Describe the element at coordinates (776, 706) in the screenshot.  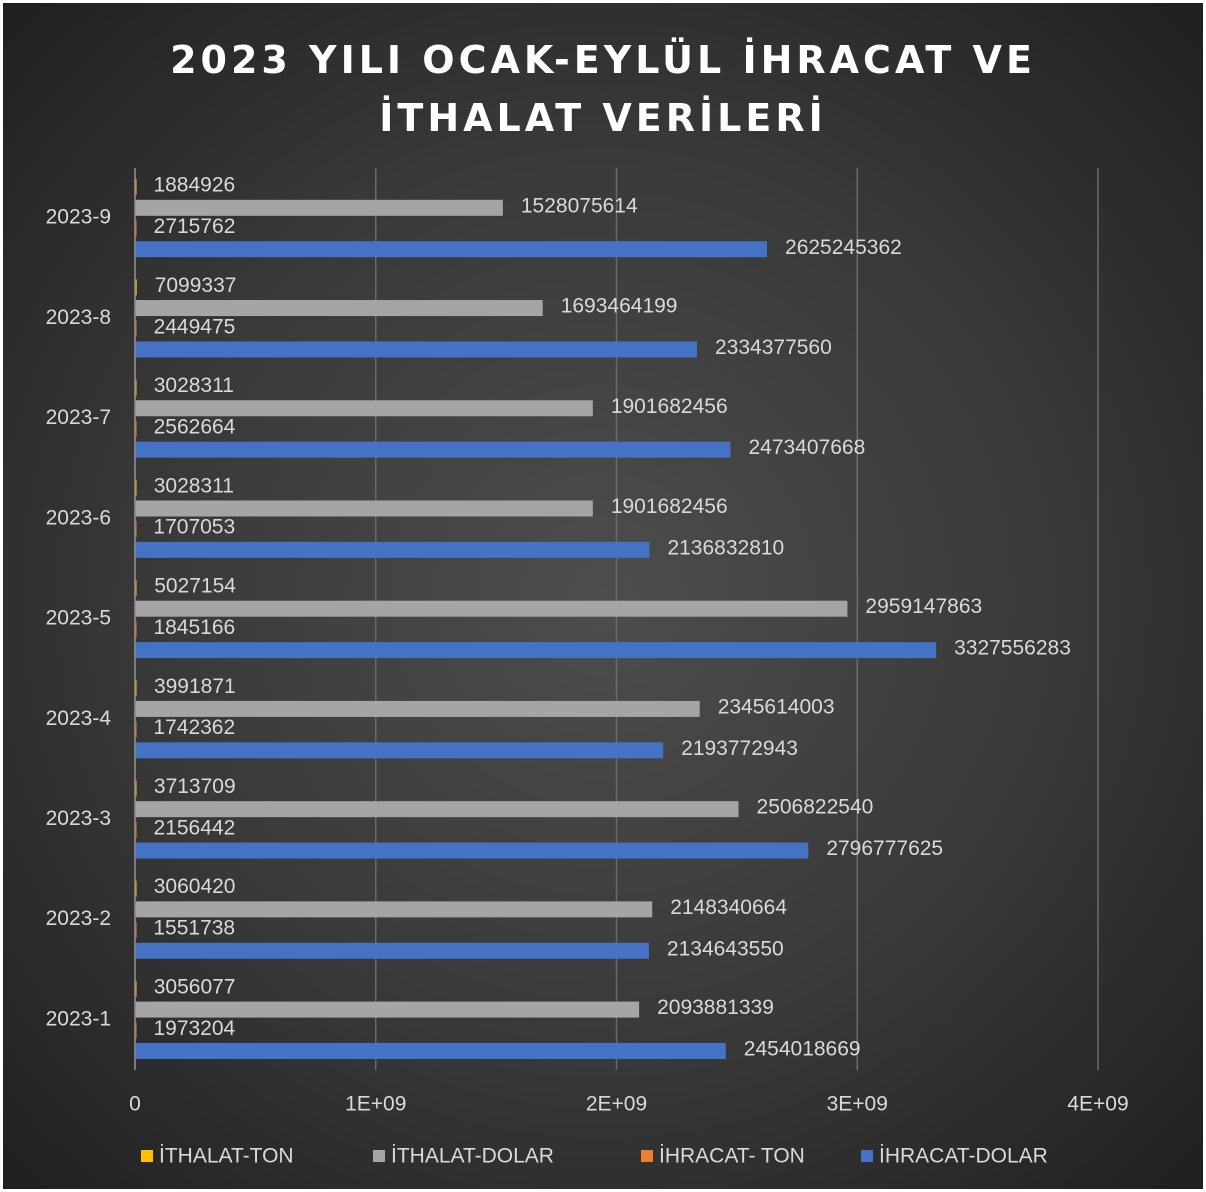
I see `value-label: 2345614003` at that location.